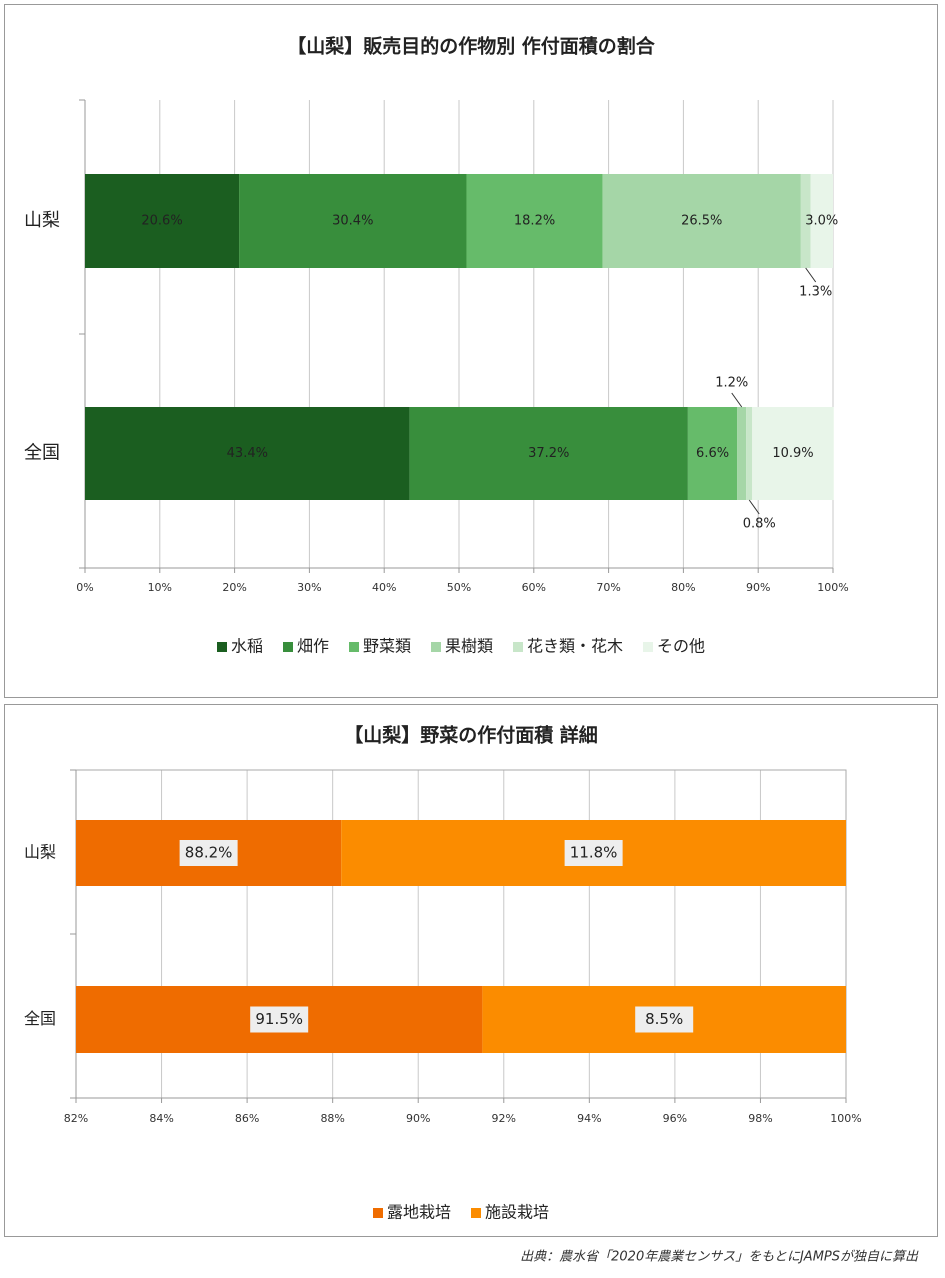  What do you see at coordinates (731, 383) in the screenshot?
I see `value-label: 1.2%` at bounding box center [731, 383].